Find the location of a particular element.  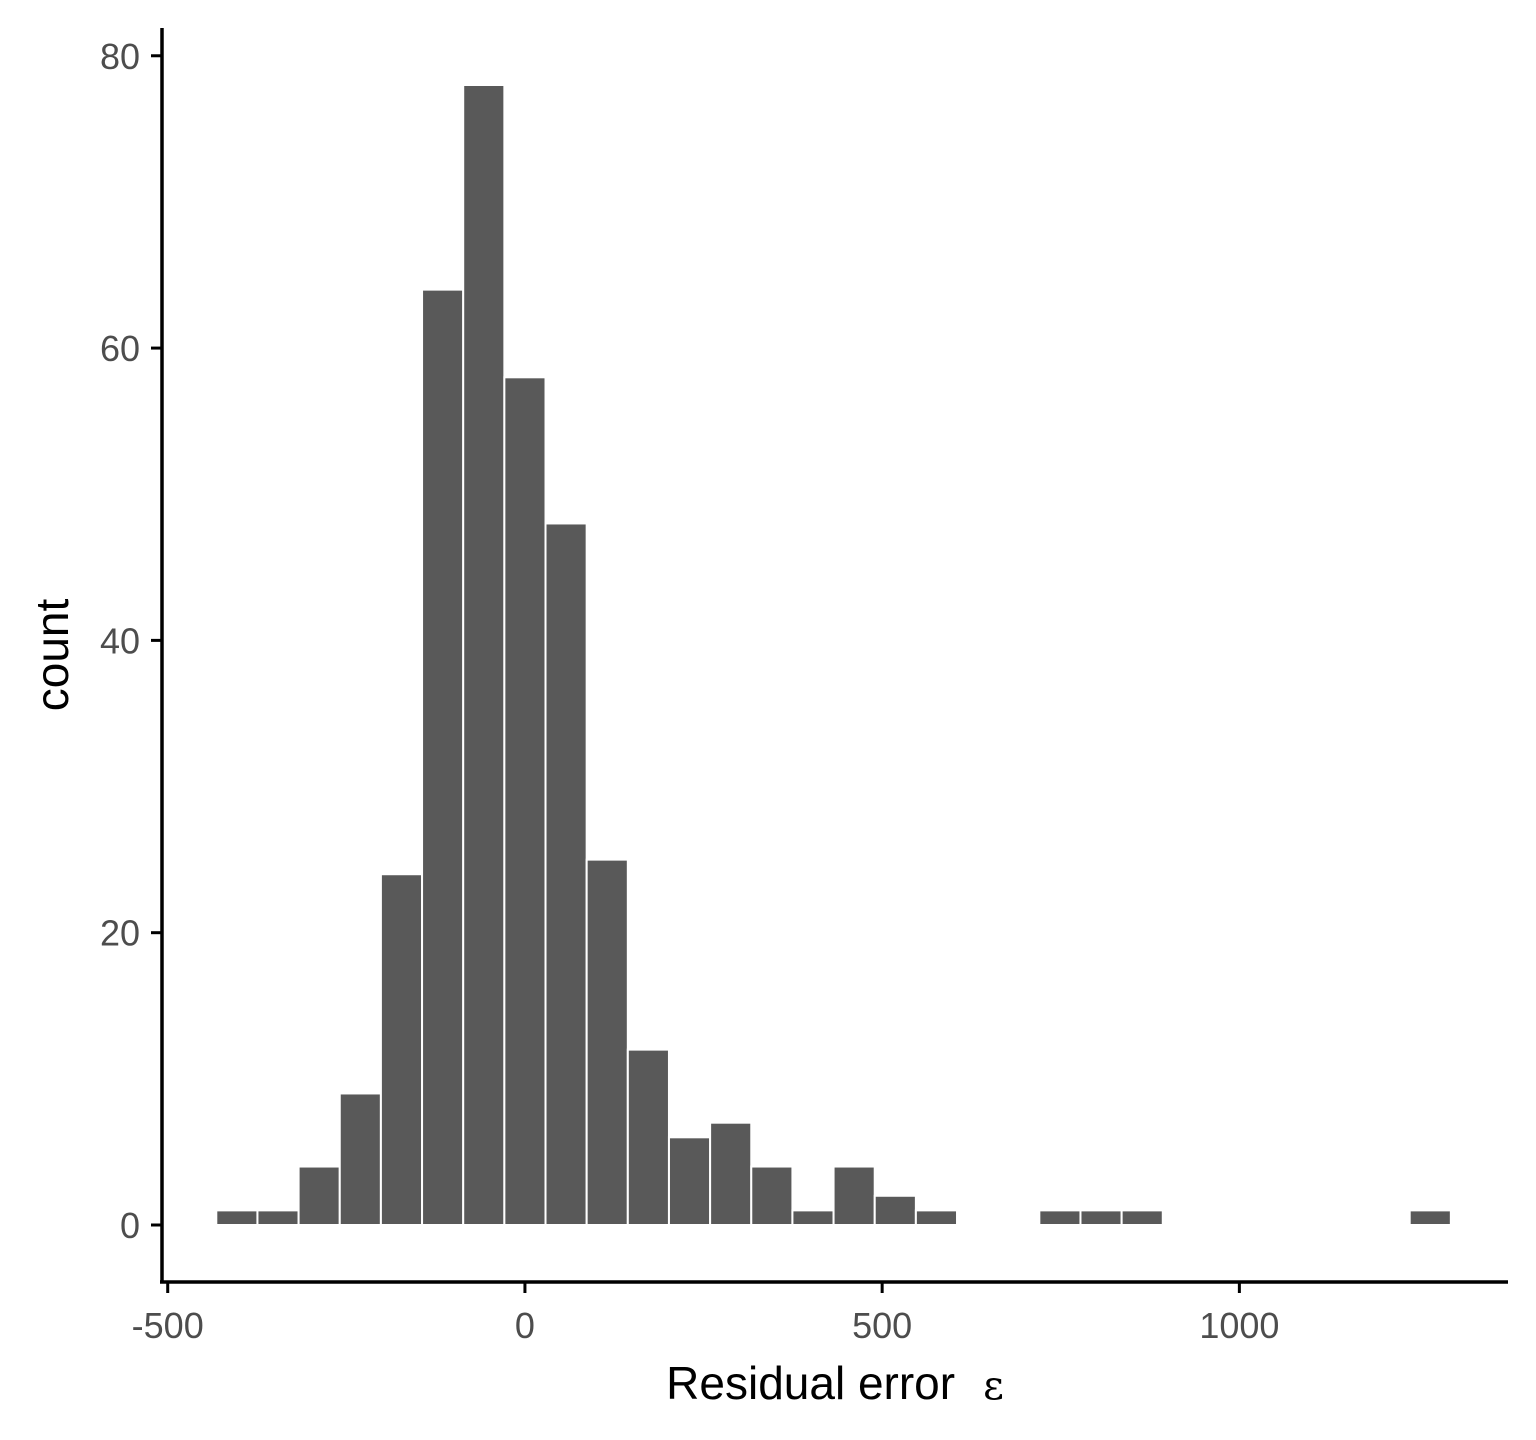

x-axis-title-symbol: ε is located at coordinates (993, 1386).